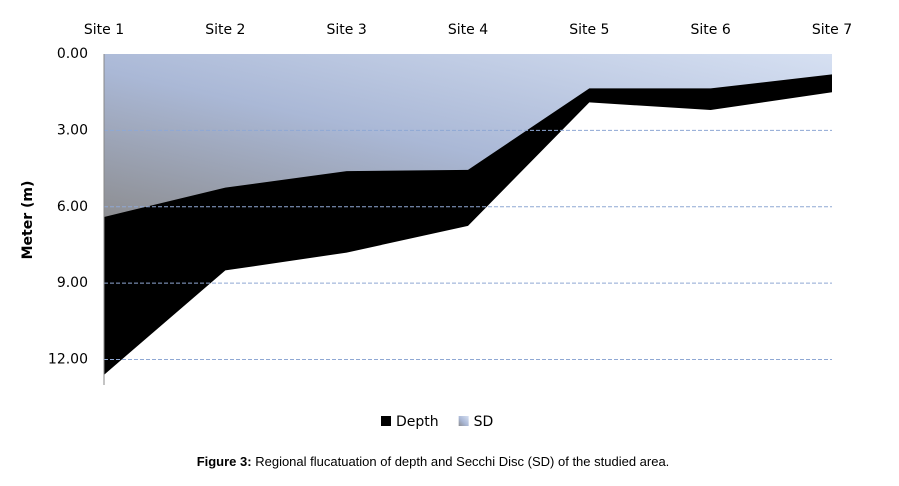 This screenshot has height=486, width=899. Describe the element at coordinates (72, 130) in the screenshot. I see `y-tick-label: 3.00` at that location.